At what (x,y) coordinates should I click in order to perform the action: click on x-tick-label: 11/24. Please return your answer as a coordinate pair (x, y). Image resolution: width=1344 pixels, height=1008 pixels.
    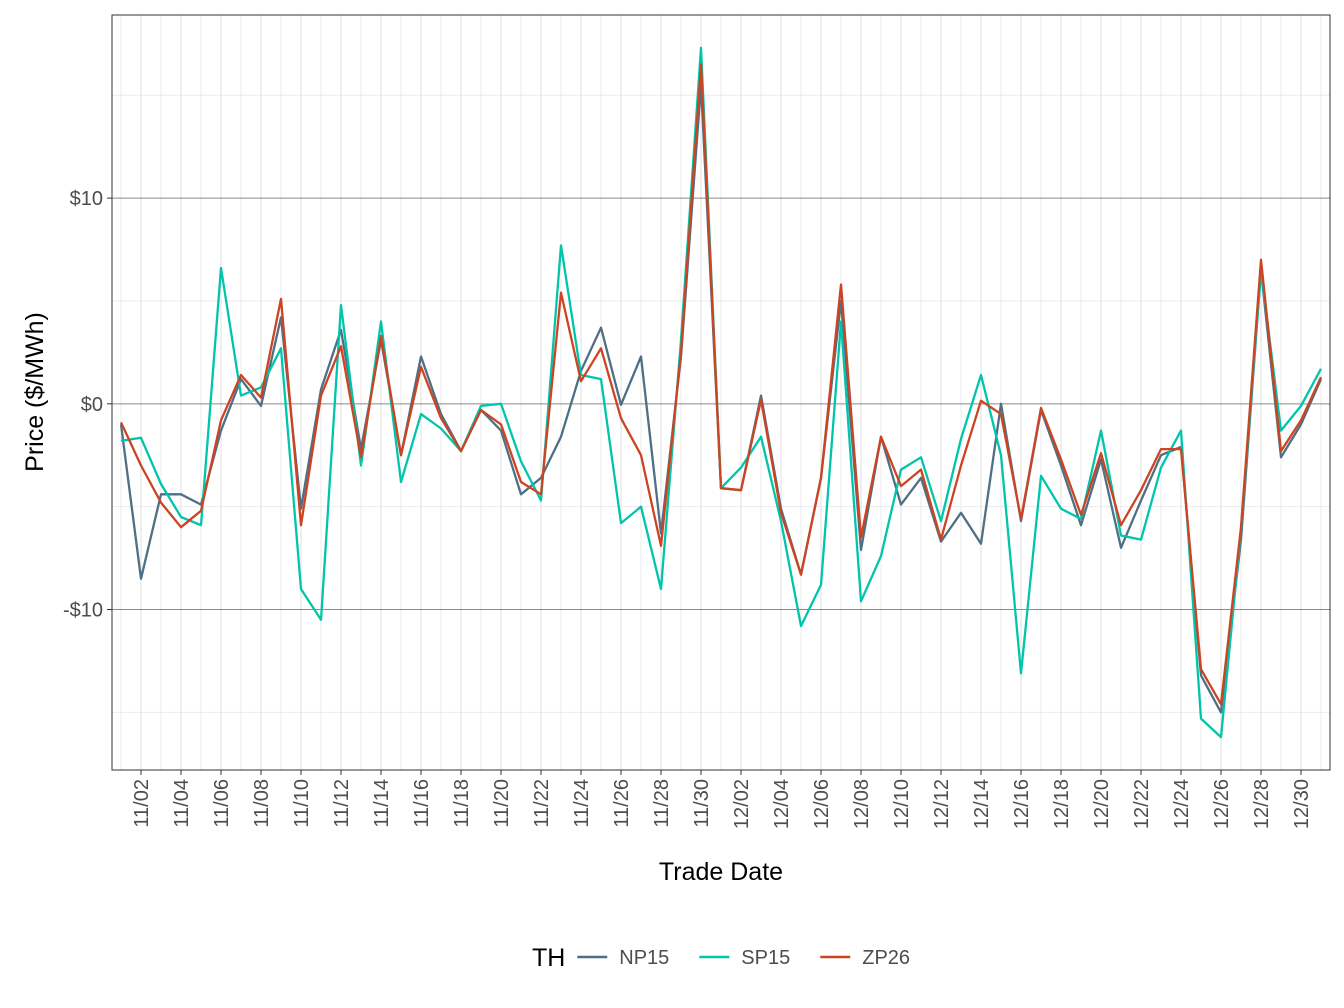
    Looking at the image, I should click on (582, 803).